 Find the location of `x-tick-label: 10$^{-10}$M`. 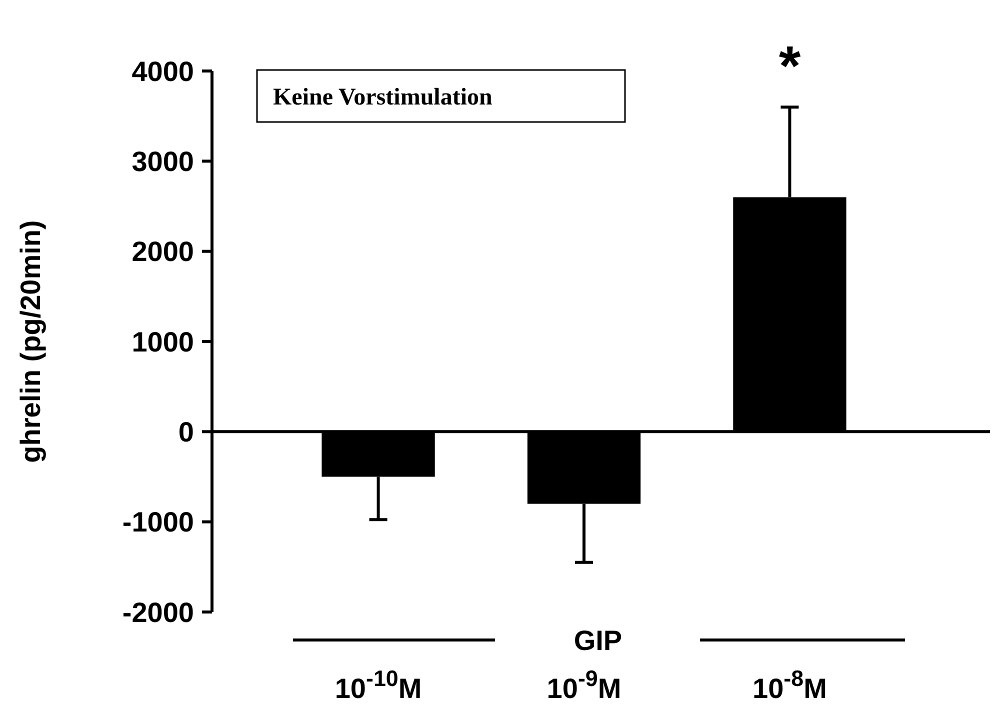

x-tick-label: 10$^{-10}$M is located at coordinates (378, 685).